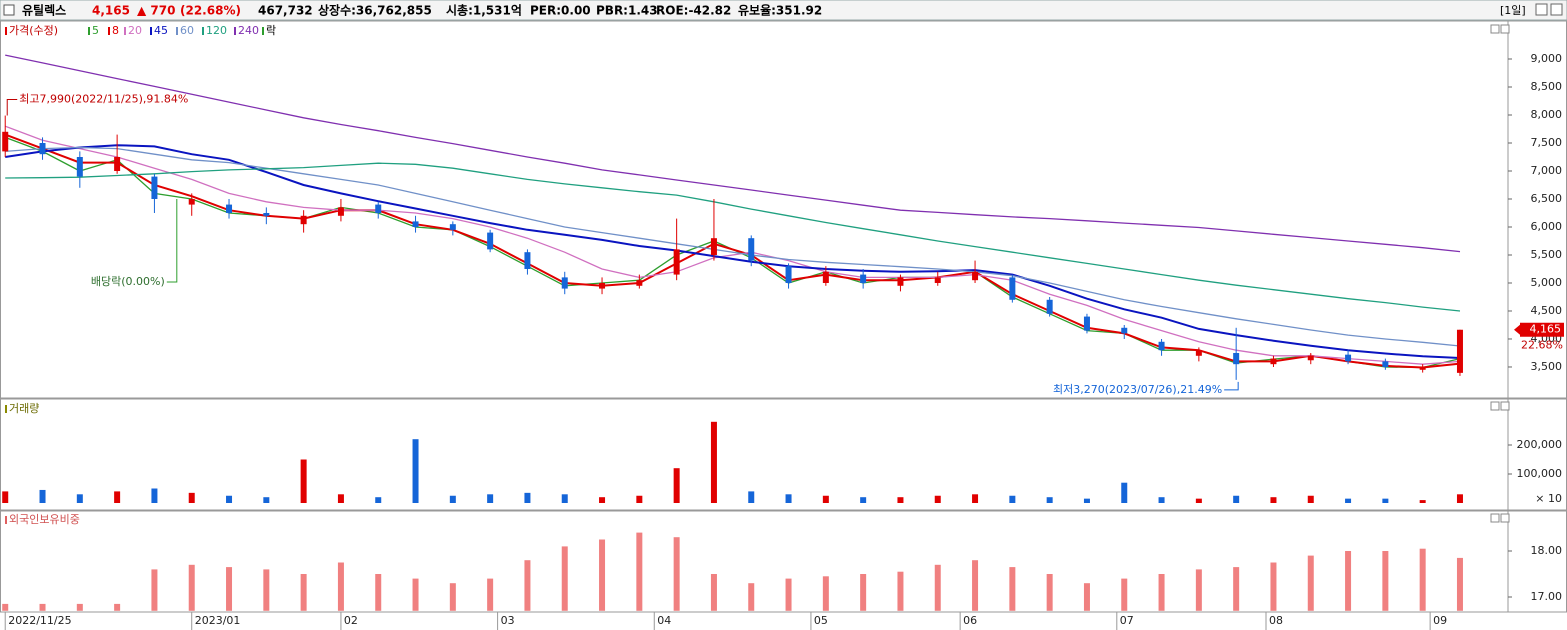  Describe the element at coordinates (6, 520) in the screenshot. I see `pane-title-swatch` at that location.